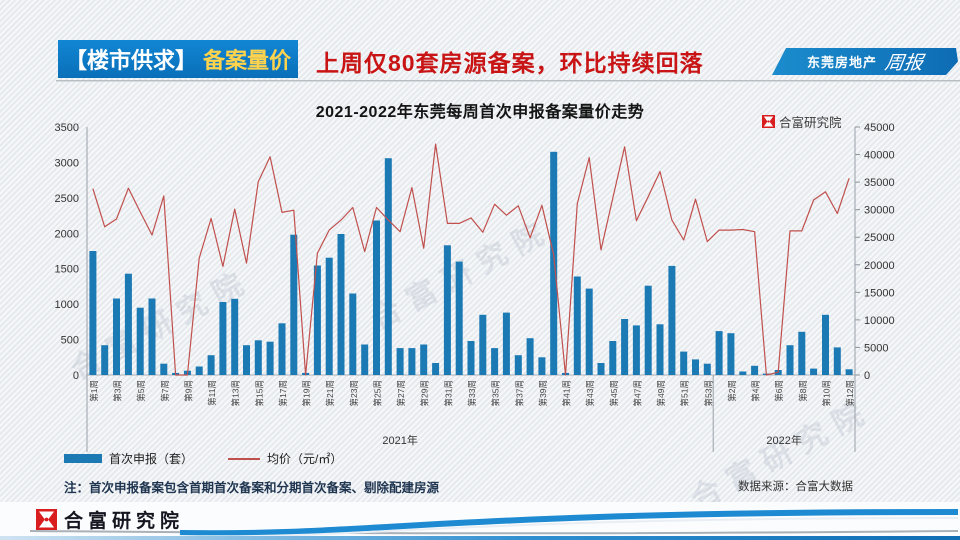 The height and width of the screenshot is (540, 960). Describe the element at coordinates (841, 62) in the screenshot. I see `banner-media-name: 东莞房地产` at that location.